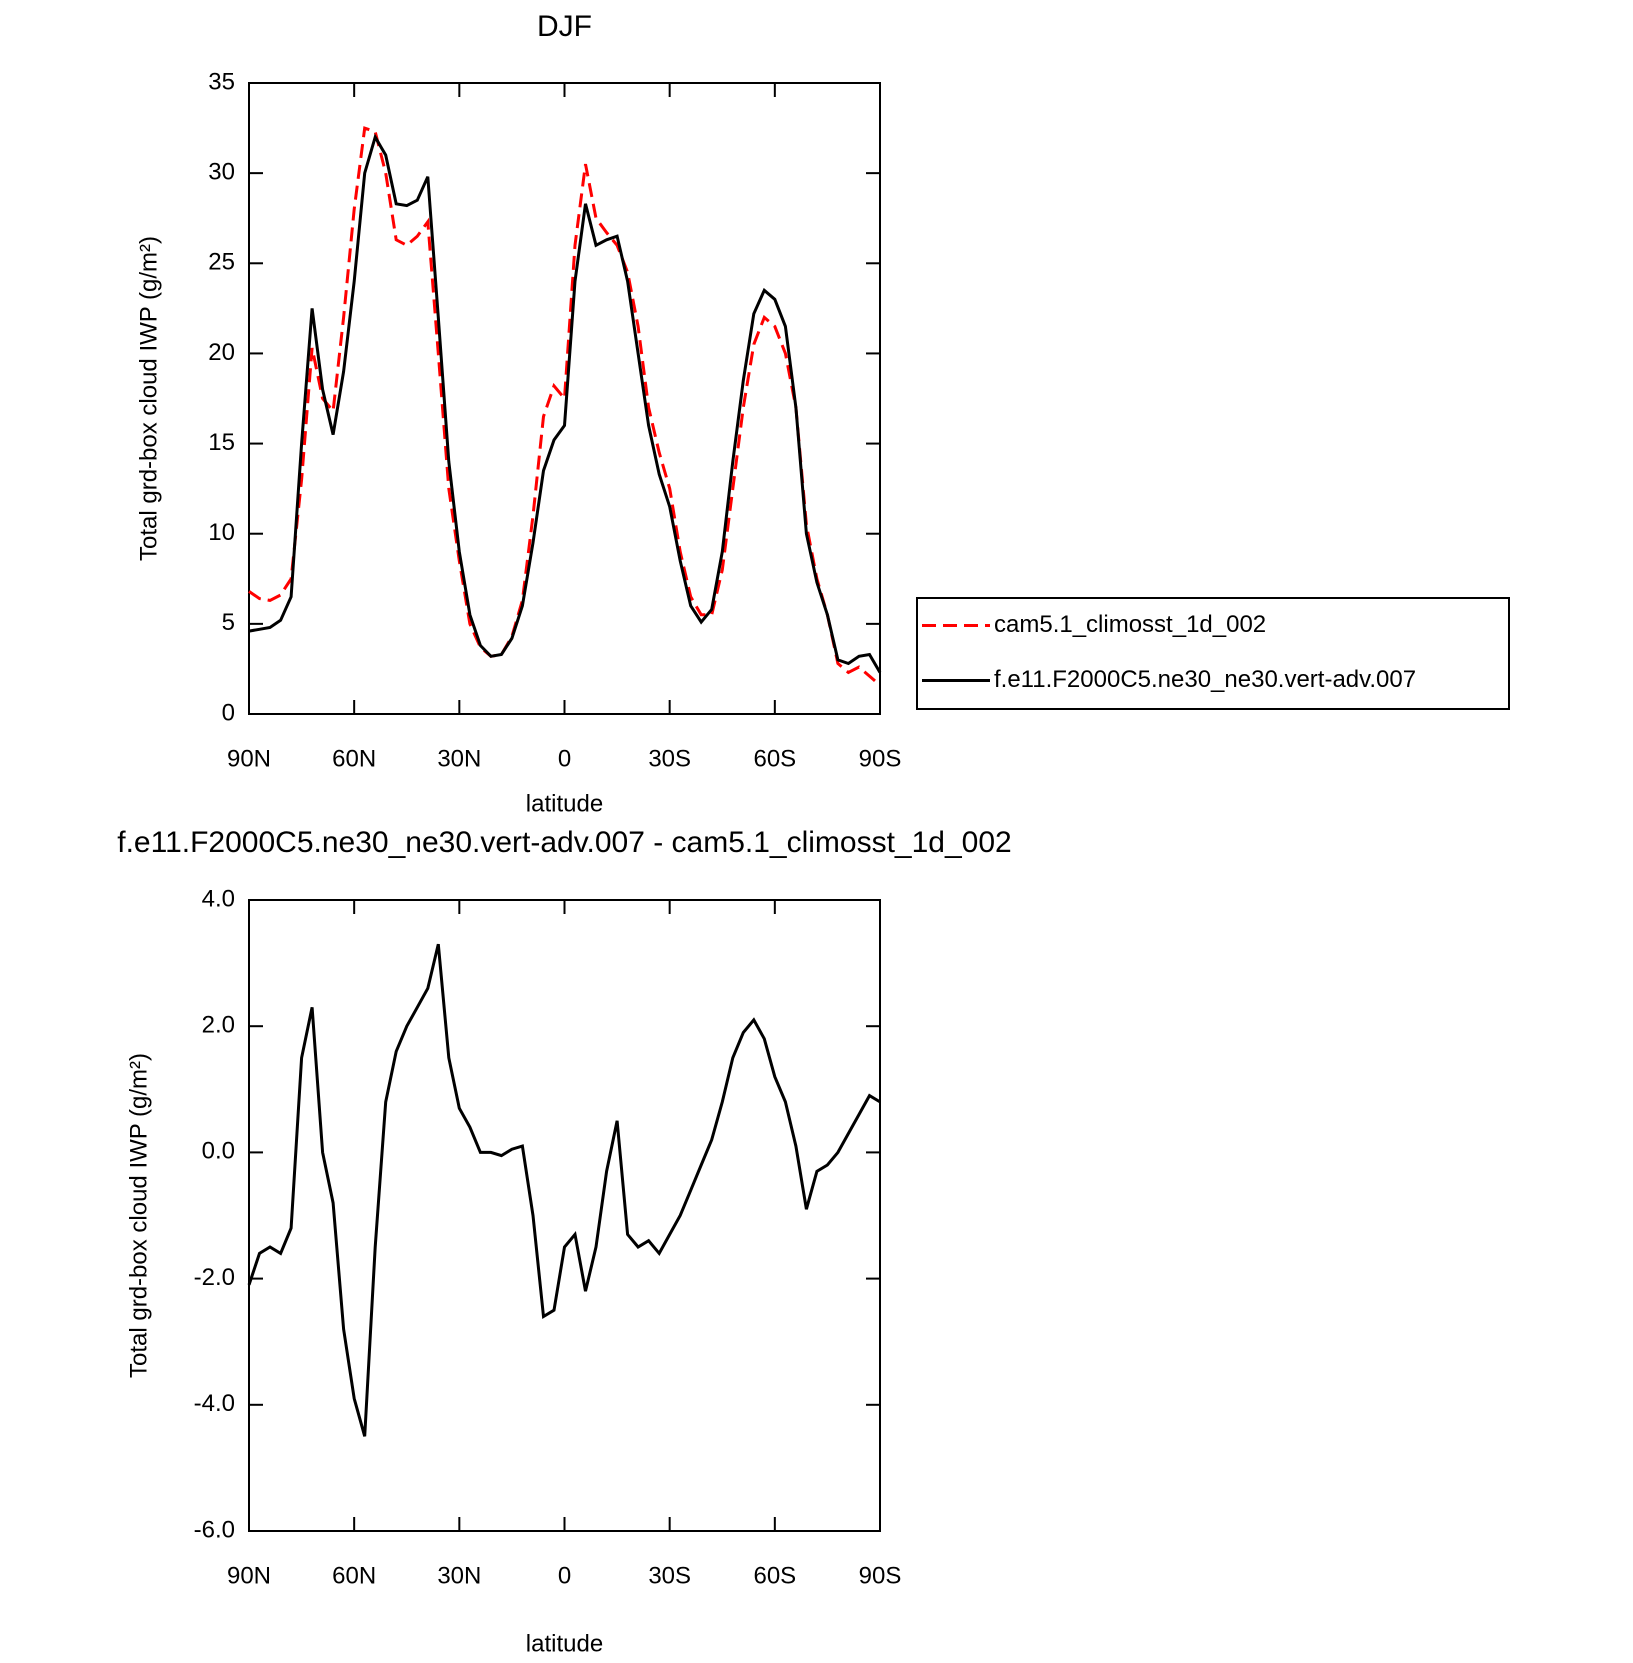 The width and height of the screenshot is (1633, 1663). What do you see at coordinates (564, 26) in the screenshot?
I see `chart-title: DJF` at bounding box center [564, 26].